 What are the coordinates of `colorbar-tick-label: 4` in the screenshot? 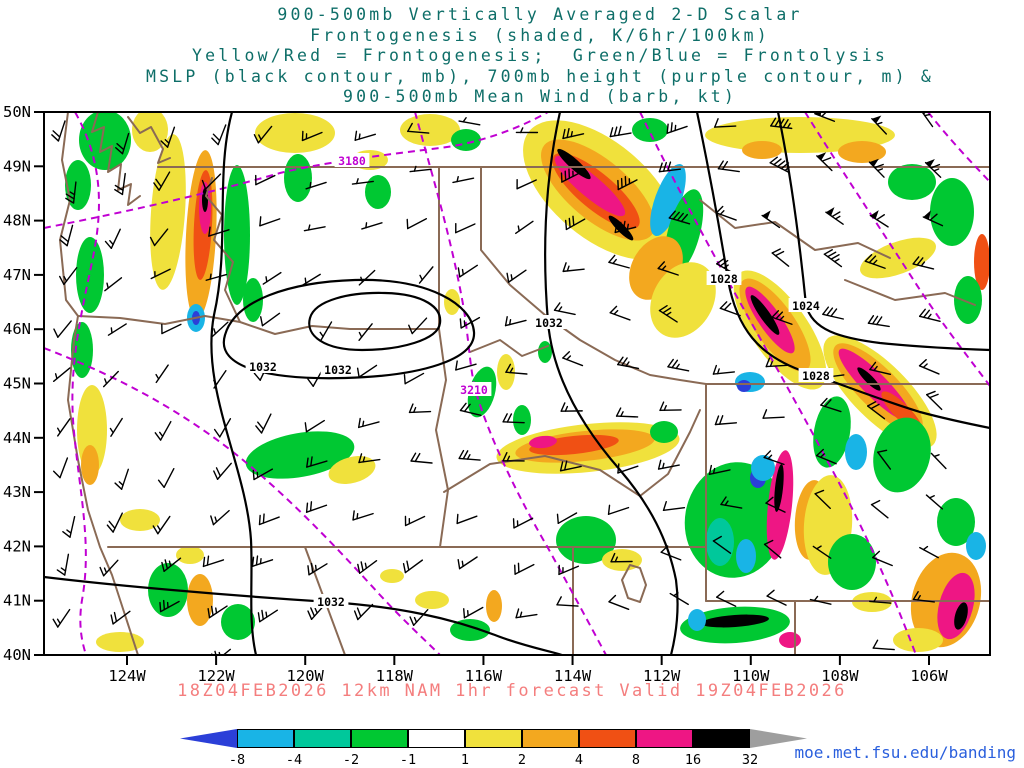 It's located at (579, 760).